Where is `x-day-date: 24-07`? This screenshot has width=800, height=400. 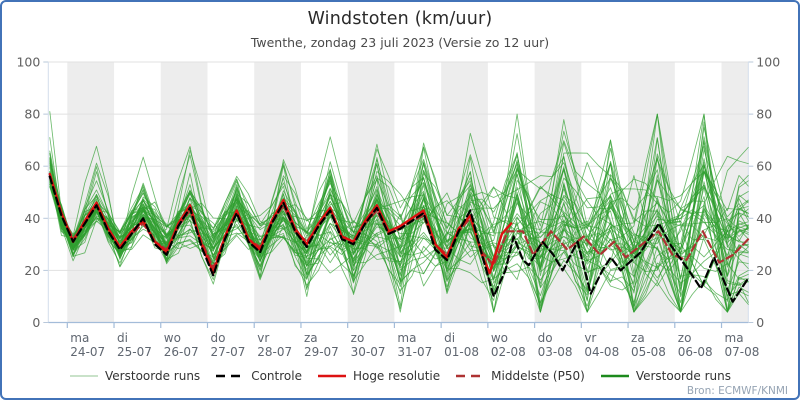 x-day-date: 24-07 is located at coordinates (87, 352).